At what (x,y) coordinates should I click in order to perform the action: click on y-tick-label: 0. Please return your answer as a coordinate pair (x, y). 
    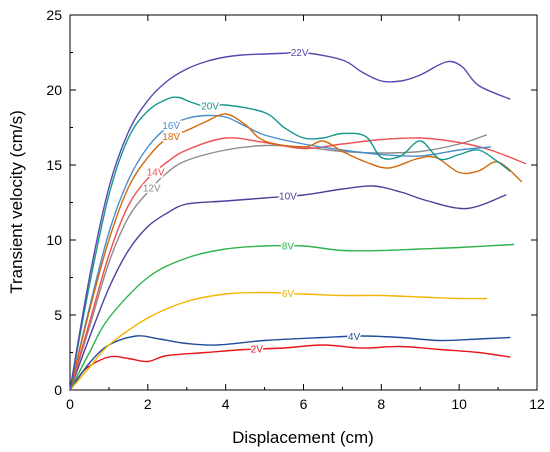
    Looking at the image, I should click on (58, 390).